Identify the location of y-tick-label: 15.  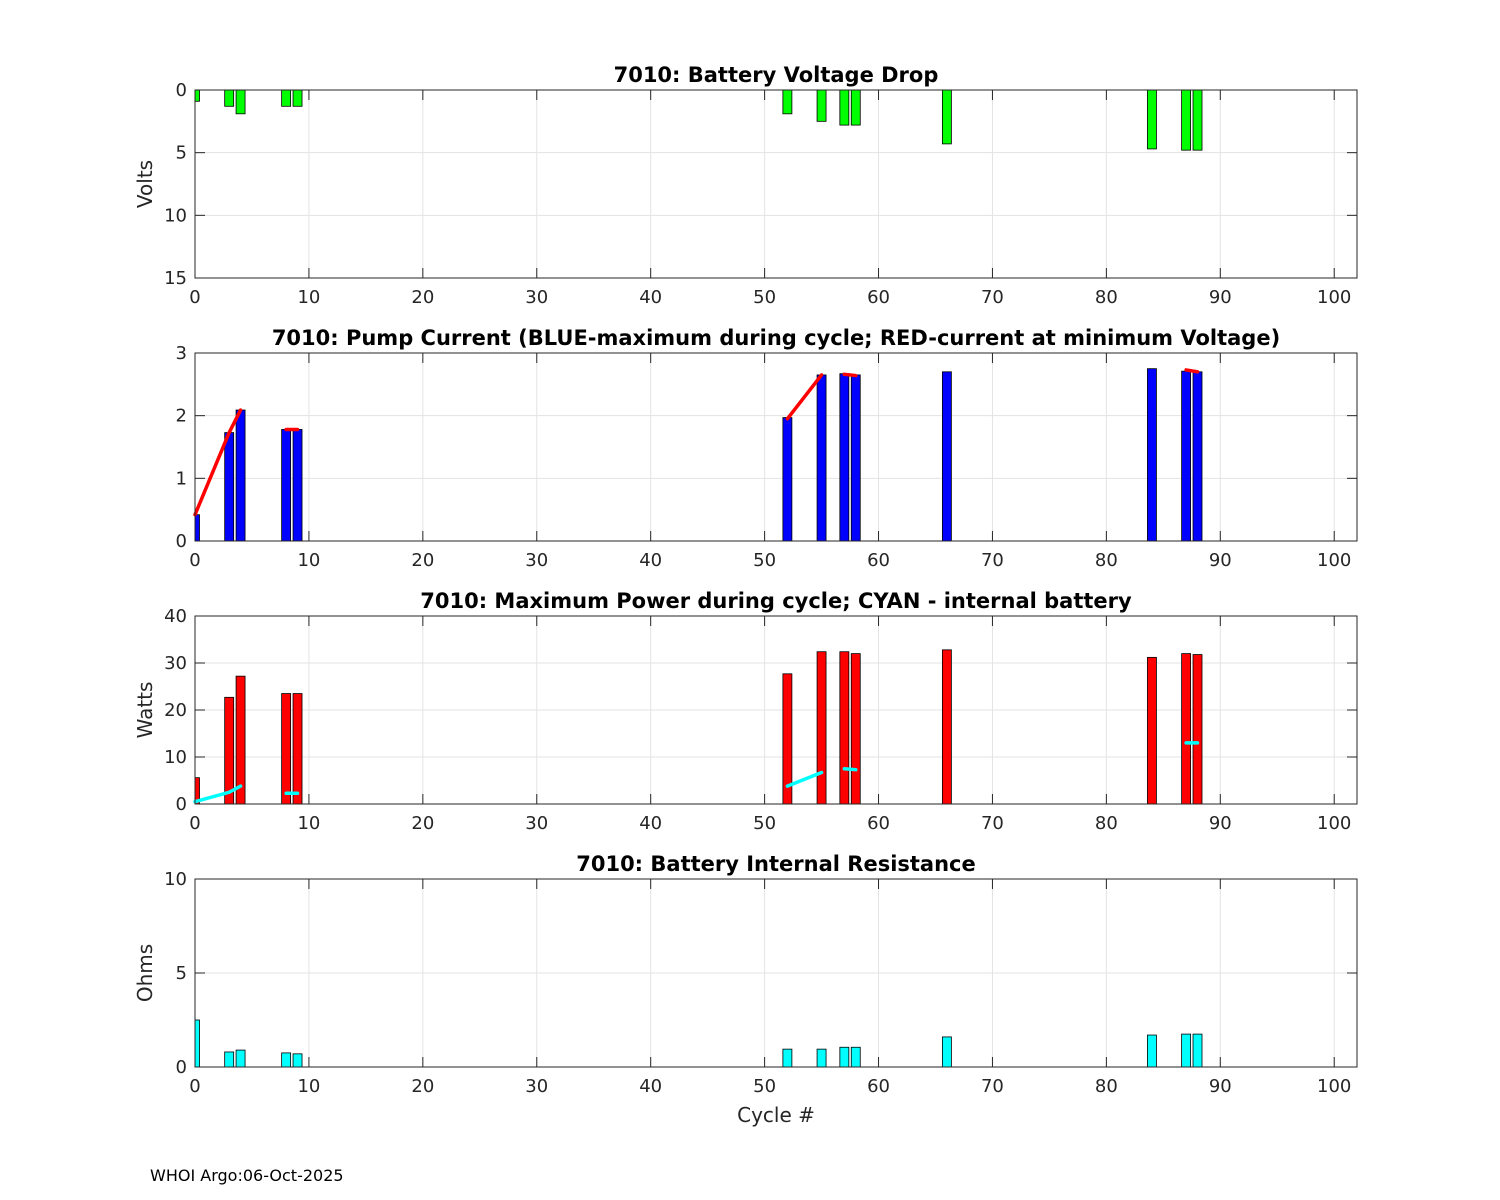
(175, 278).